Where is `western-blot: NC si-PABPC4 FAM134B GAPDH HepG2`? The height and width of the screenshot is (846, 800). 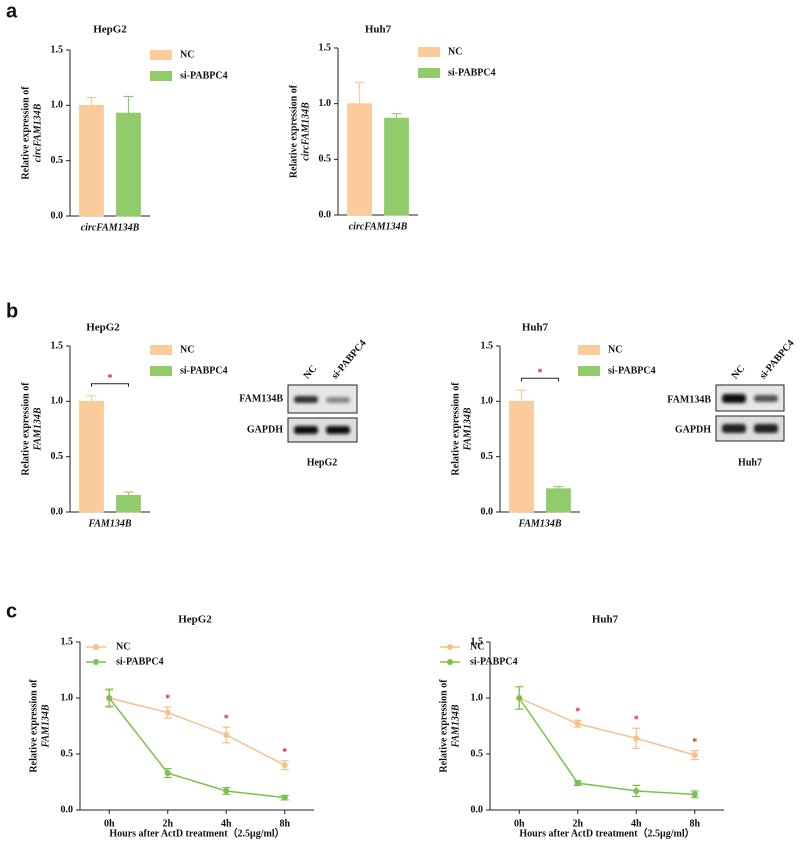
western-blot: NC si-PABPC4 FAM134B GAPDH HepG2 is located at coordinates (303, 403).